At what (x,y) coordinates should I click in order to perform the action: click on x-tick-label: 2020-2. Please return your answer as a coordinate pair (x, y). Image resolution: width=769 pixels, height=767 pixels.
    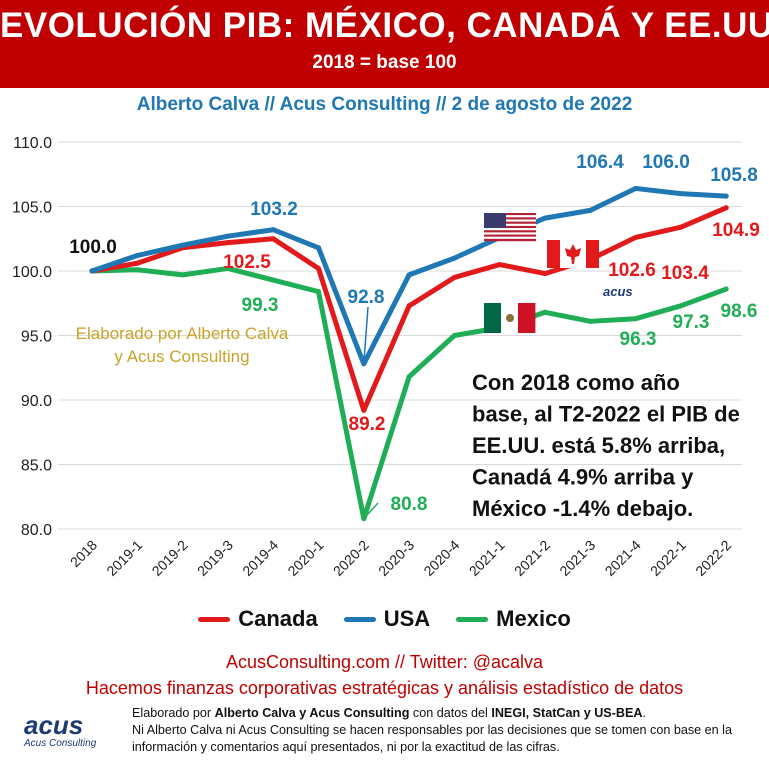
    Looking at the image, I should click on (351, 558).